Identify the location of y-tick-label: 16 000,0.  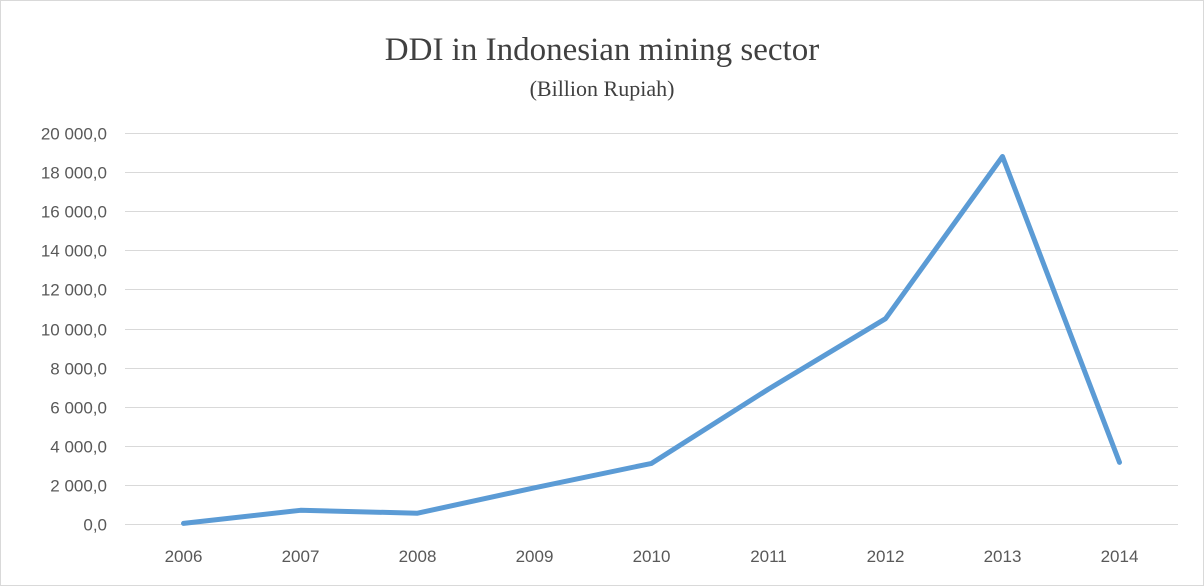
(74, 212).